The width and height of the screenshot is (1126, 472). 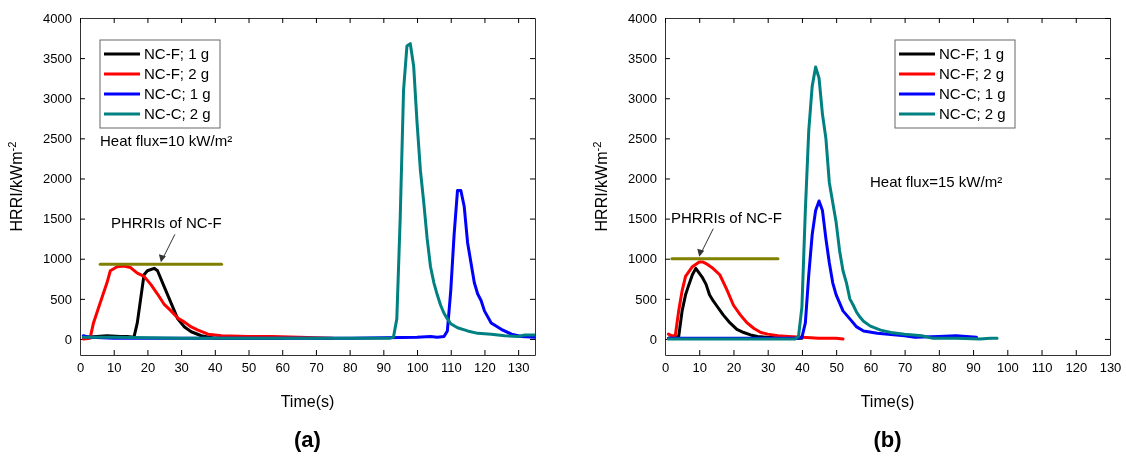 What do you see at coordinates (936, 181) in the screenshot?
I see `annotation: Heat flux=15 kW/m²` at bounding box center [936, 181].